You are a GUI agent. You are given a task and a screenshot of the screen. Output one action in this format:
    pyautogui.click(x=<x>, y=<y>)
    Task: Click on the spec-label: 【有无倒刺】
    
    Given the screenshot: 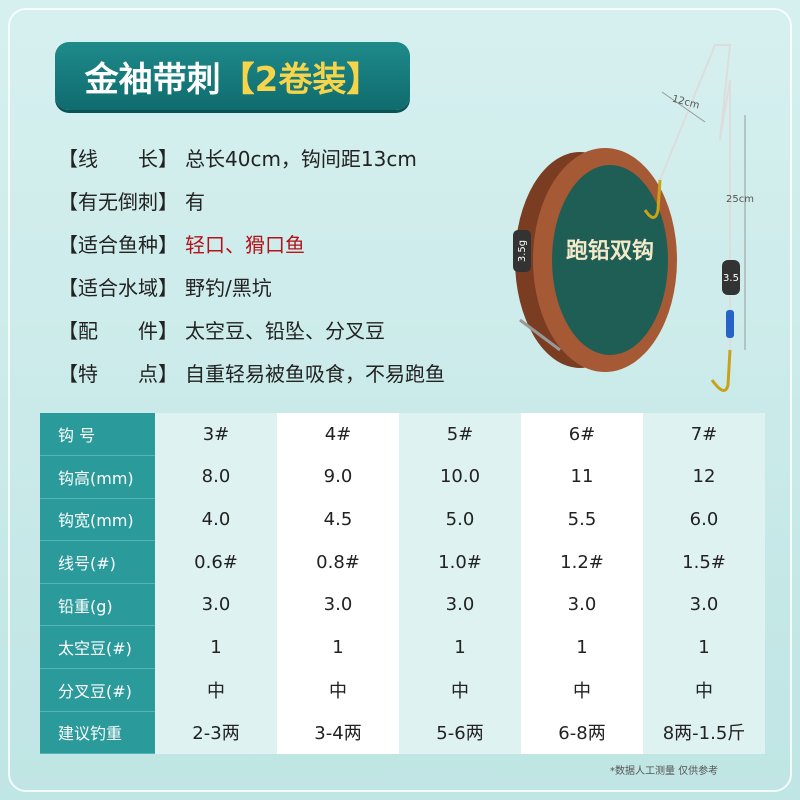 What is the action you would take?
    pyautogui.click(x=118, y=202)
    